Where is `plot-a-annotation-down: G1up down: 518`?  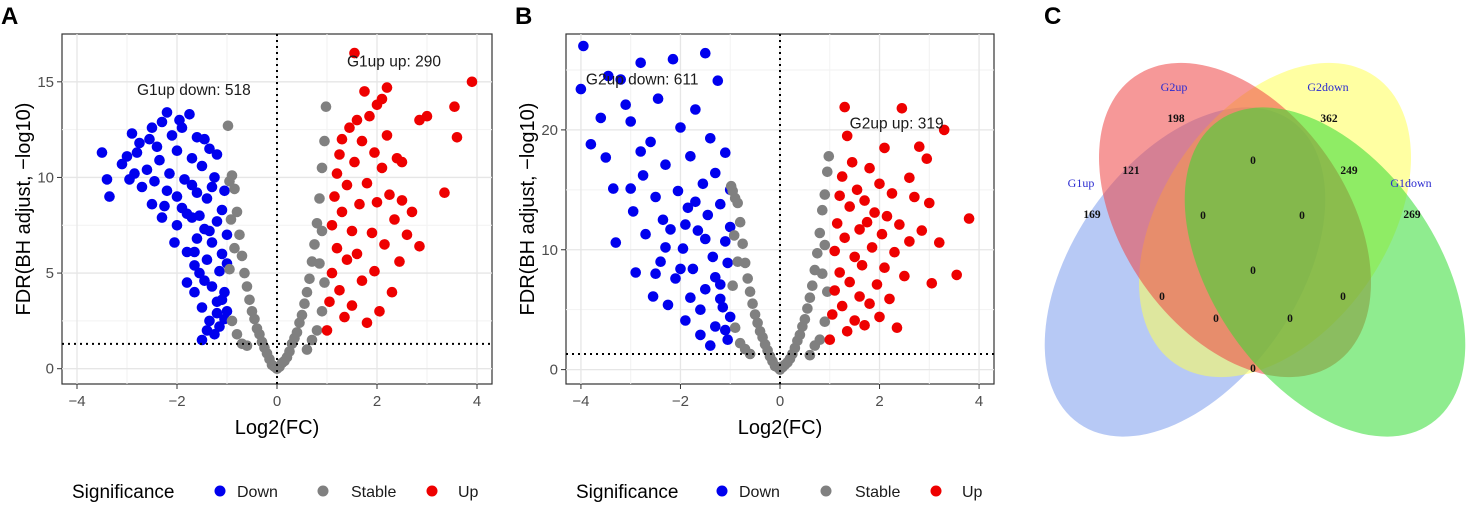 plot-a-annotation-down: G1up down: 518 is located at coordinates (194, 90).